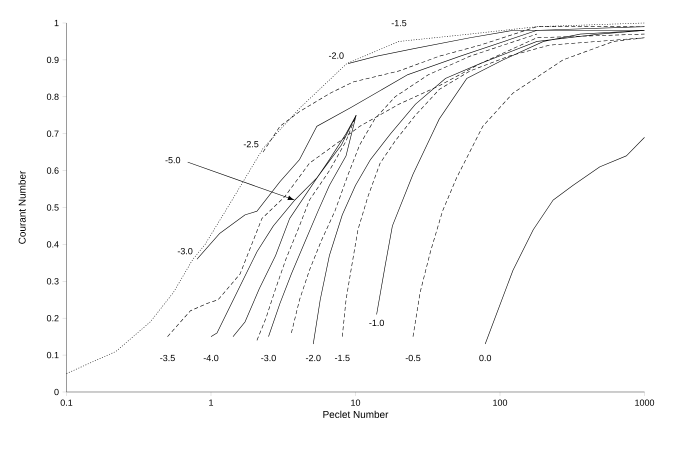 The width and height of the screenshot is (673, 452). I want to click on annotation: -2.5, so click(251, 144).